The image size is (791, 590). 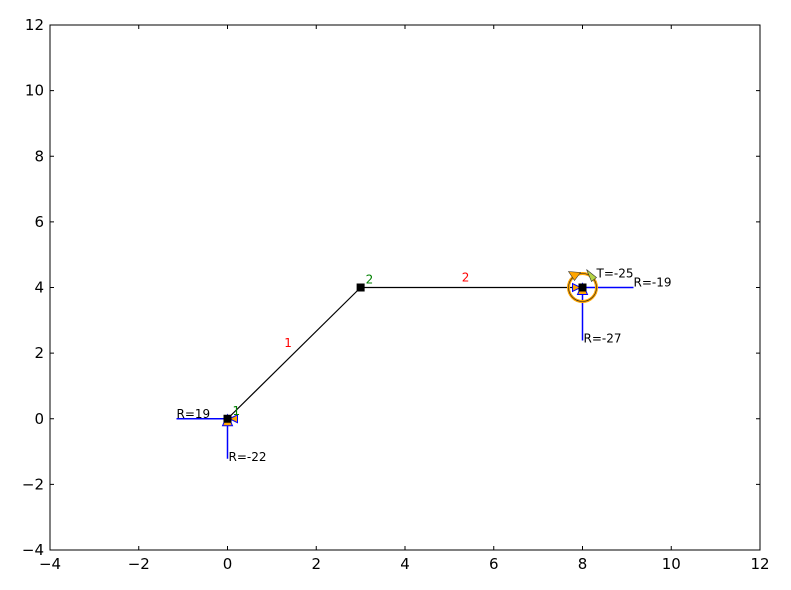 What do you see at coordinates (228, 564) in the screenshot?
I see `x-tick-label: 0` at bounding box center [228, 564].